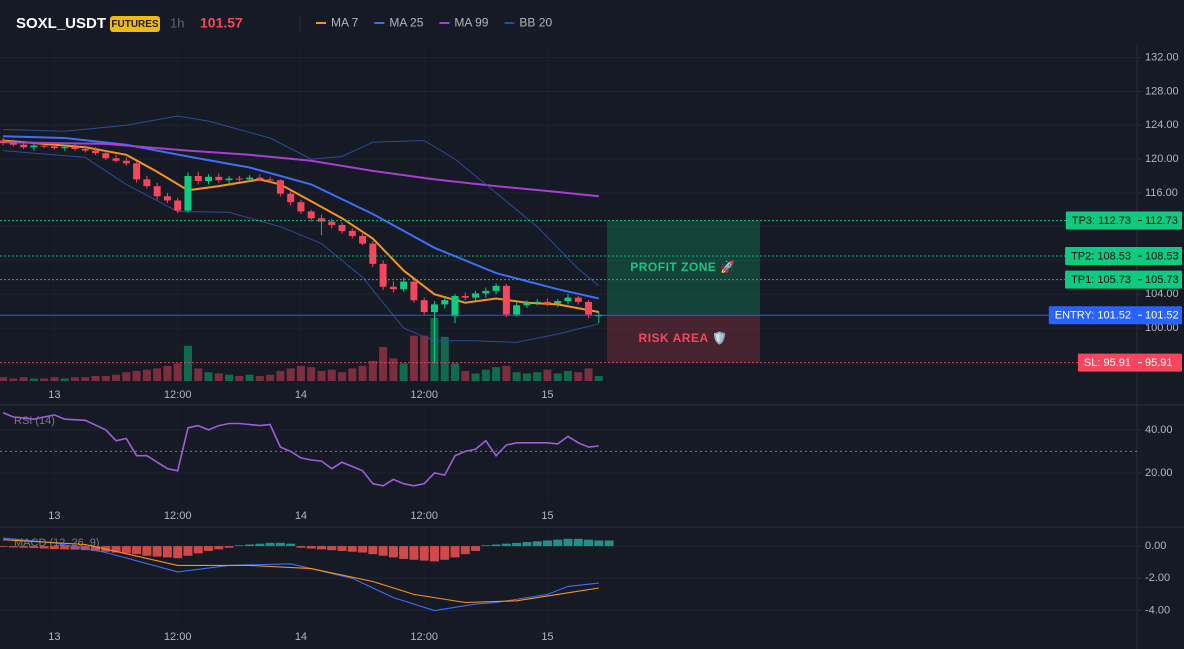  What do you see at coordinates (221, 23) in the screenshot?
I see `last-price: 101.57` at bounding box center [221, 23].